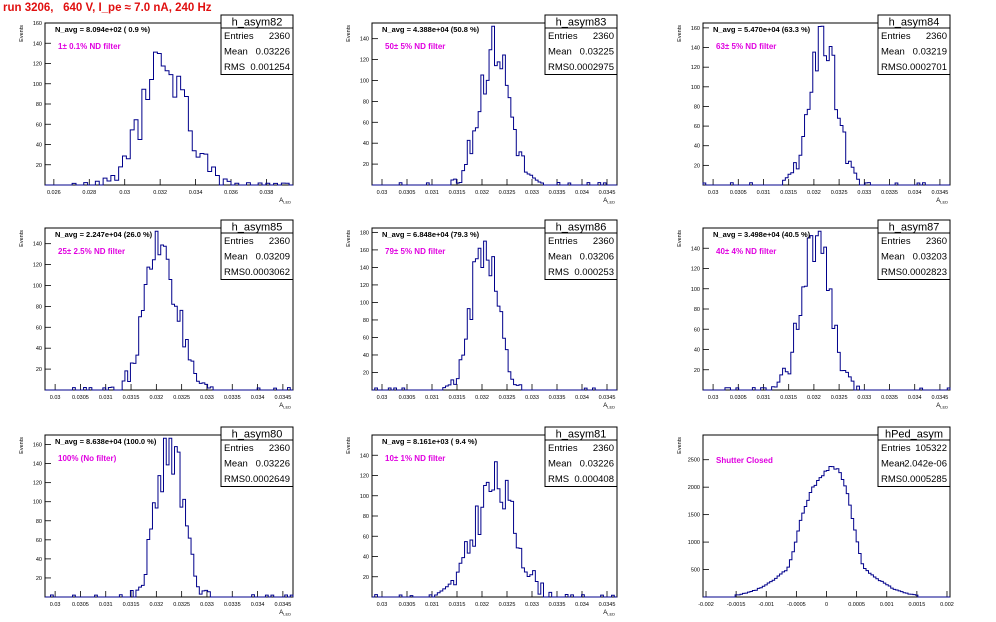  Describe the element at coordinates (364, 251) in the screenshot. I see `y-tick-label: 160` at that location.